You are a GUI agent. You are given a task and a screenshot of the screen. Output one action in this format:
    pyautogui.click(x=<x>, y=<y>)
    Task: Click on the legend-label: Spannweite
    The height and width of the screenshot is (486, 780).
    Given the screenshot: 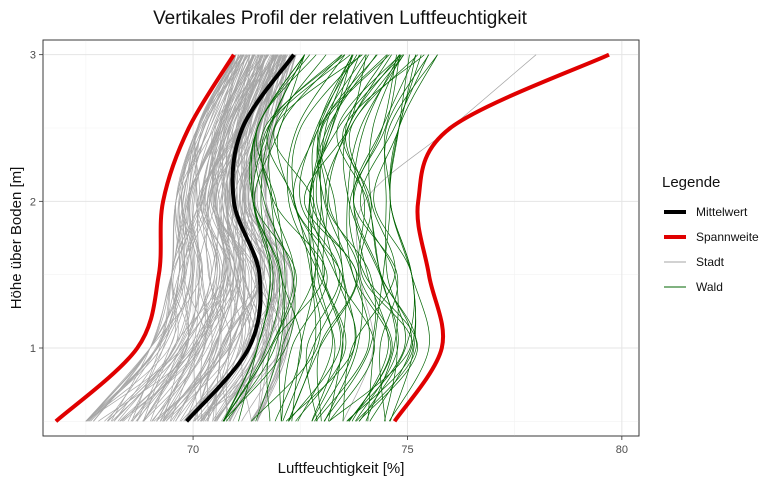 What is the action you would take?
    pyautogui.click(x=727, y=237)
    